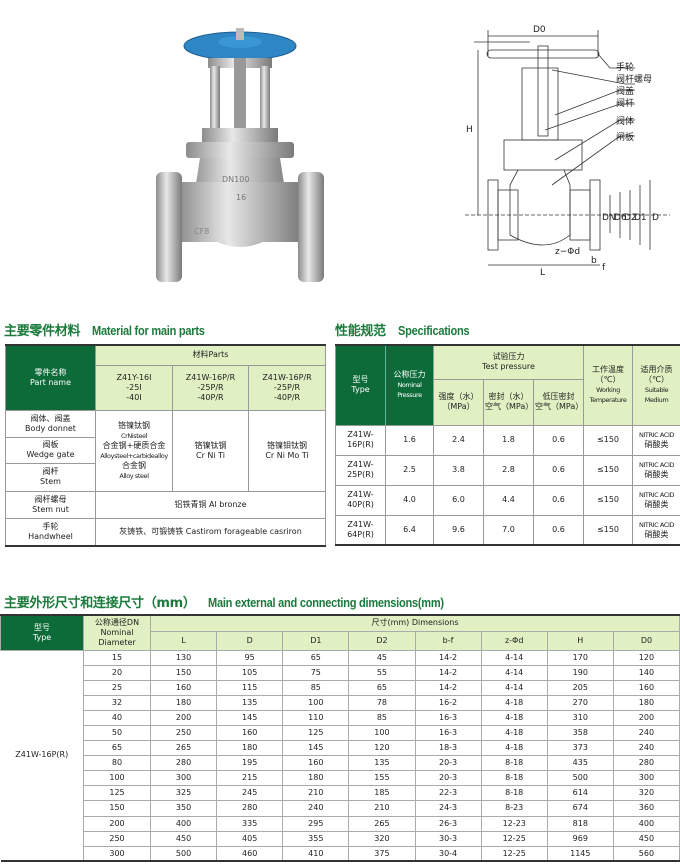  I want to click on spec-strength: 9.6, so click(458, 530).